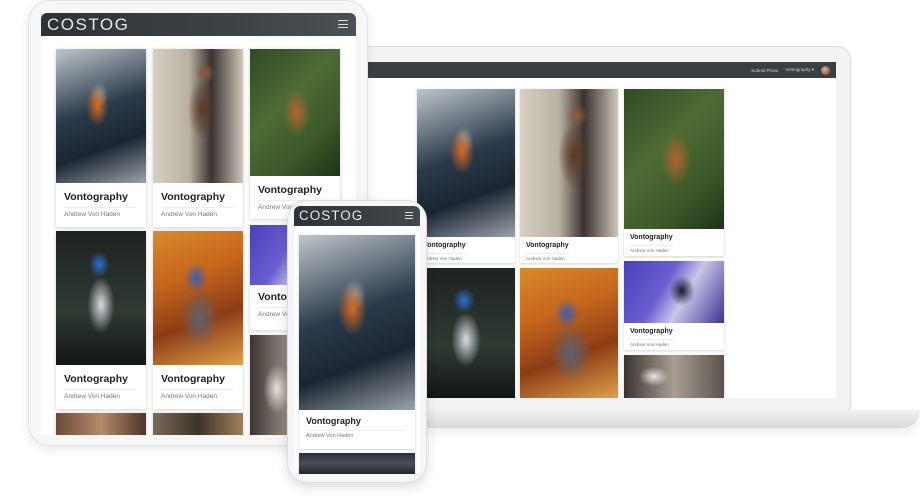 The width and height of the screenshot is (920, 500). What do you see at coordinates (198, 24) in the screenshot?
I see `tablet-navbar: COSTOG` at bounding box center [198, 24].